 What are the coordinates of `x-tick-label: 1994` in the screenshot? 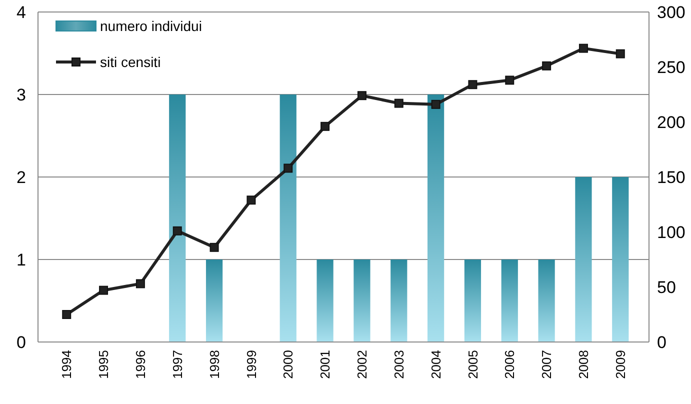 It's located at (66, 364).